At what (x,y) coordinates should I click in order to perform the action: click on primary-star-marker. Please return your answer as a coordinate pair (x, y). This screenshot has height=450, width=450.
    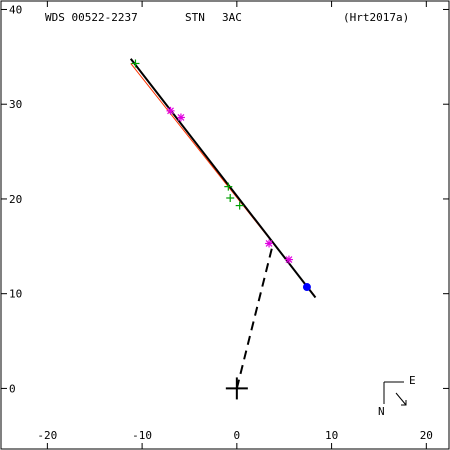
    Looking at the image, I should click on (236, 388).